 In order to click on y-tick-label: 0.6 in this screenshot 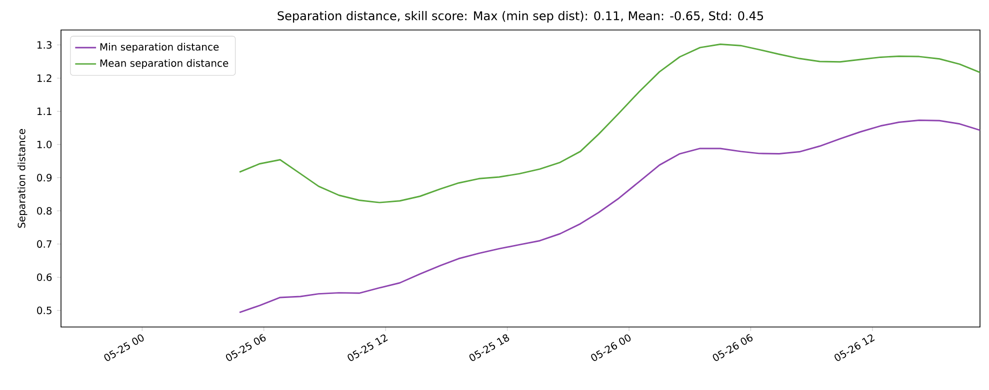, I will do `click(44, 277)`.